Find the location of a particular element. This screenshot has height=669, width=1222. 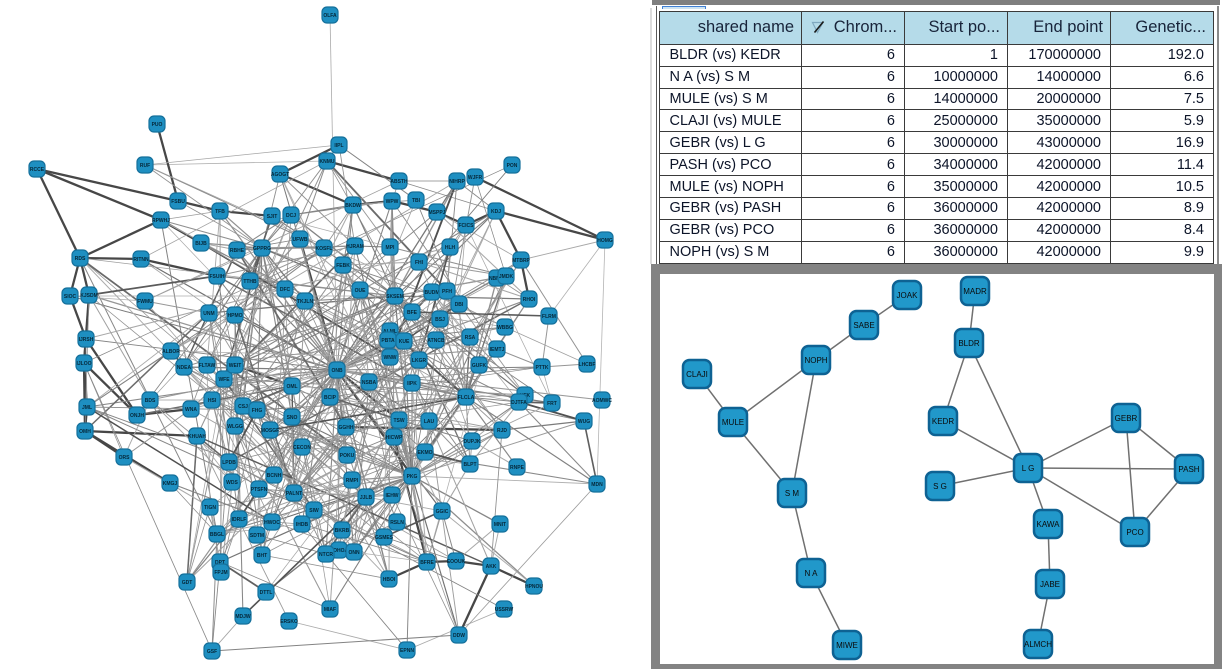

svg-text: WLGG is located at coordinates (235, 427).